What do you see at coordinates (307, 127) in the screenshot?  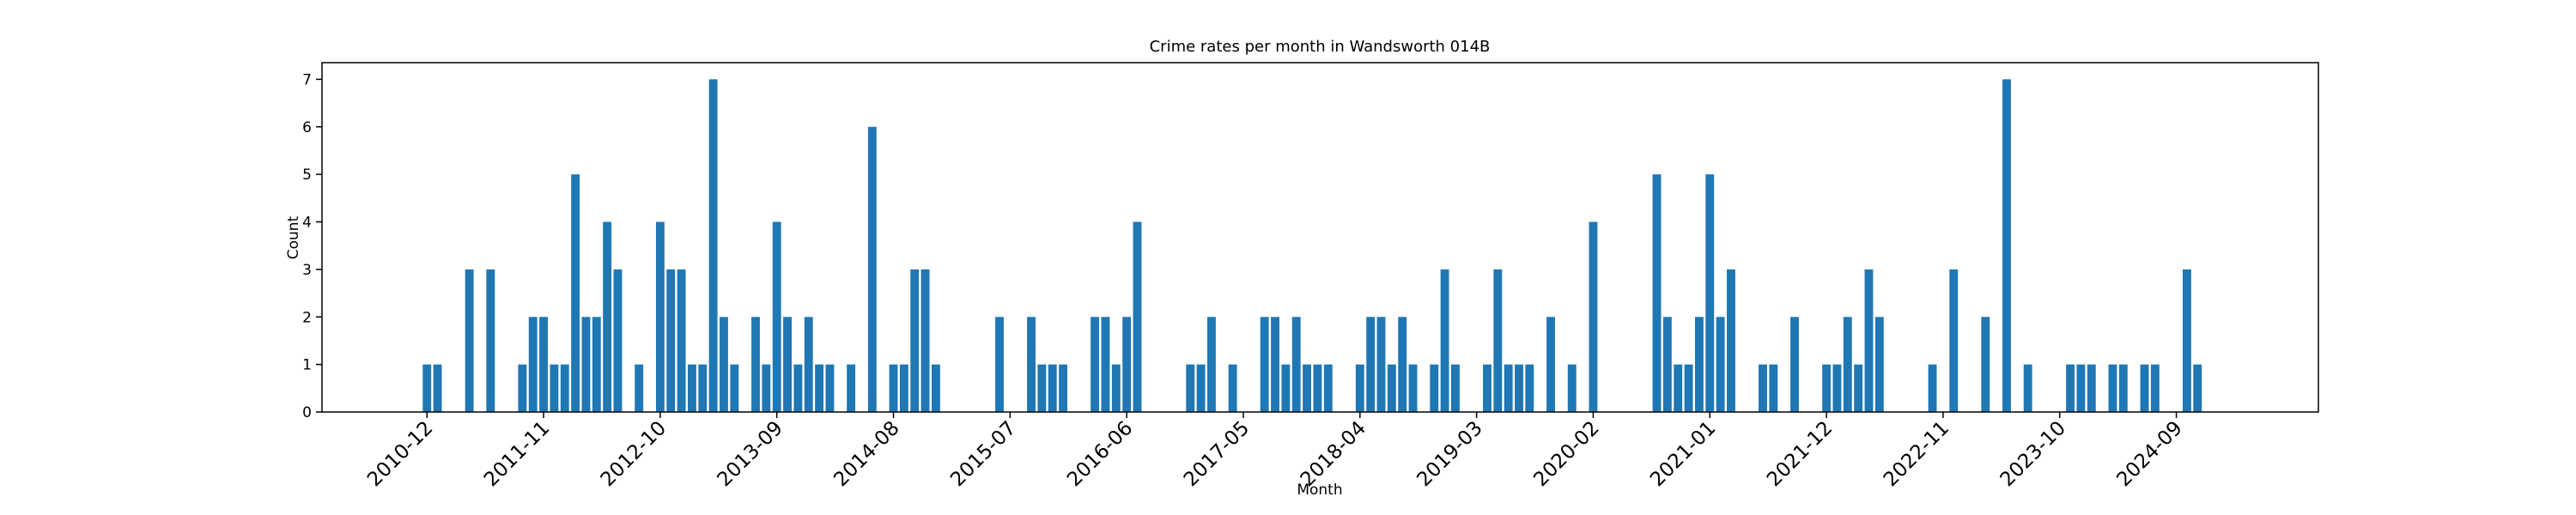 I see `y-tick-label: 6` at bounding box center [307, 127].